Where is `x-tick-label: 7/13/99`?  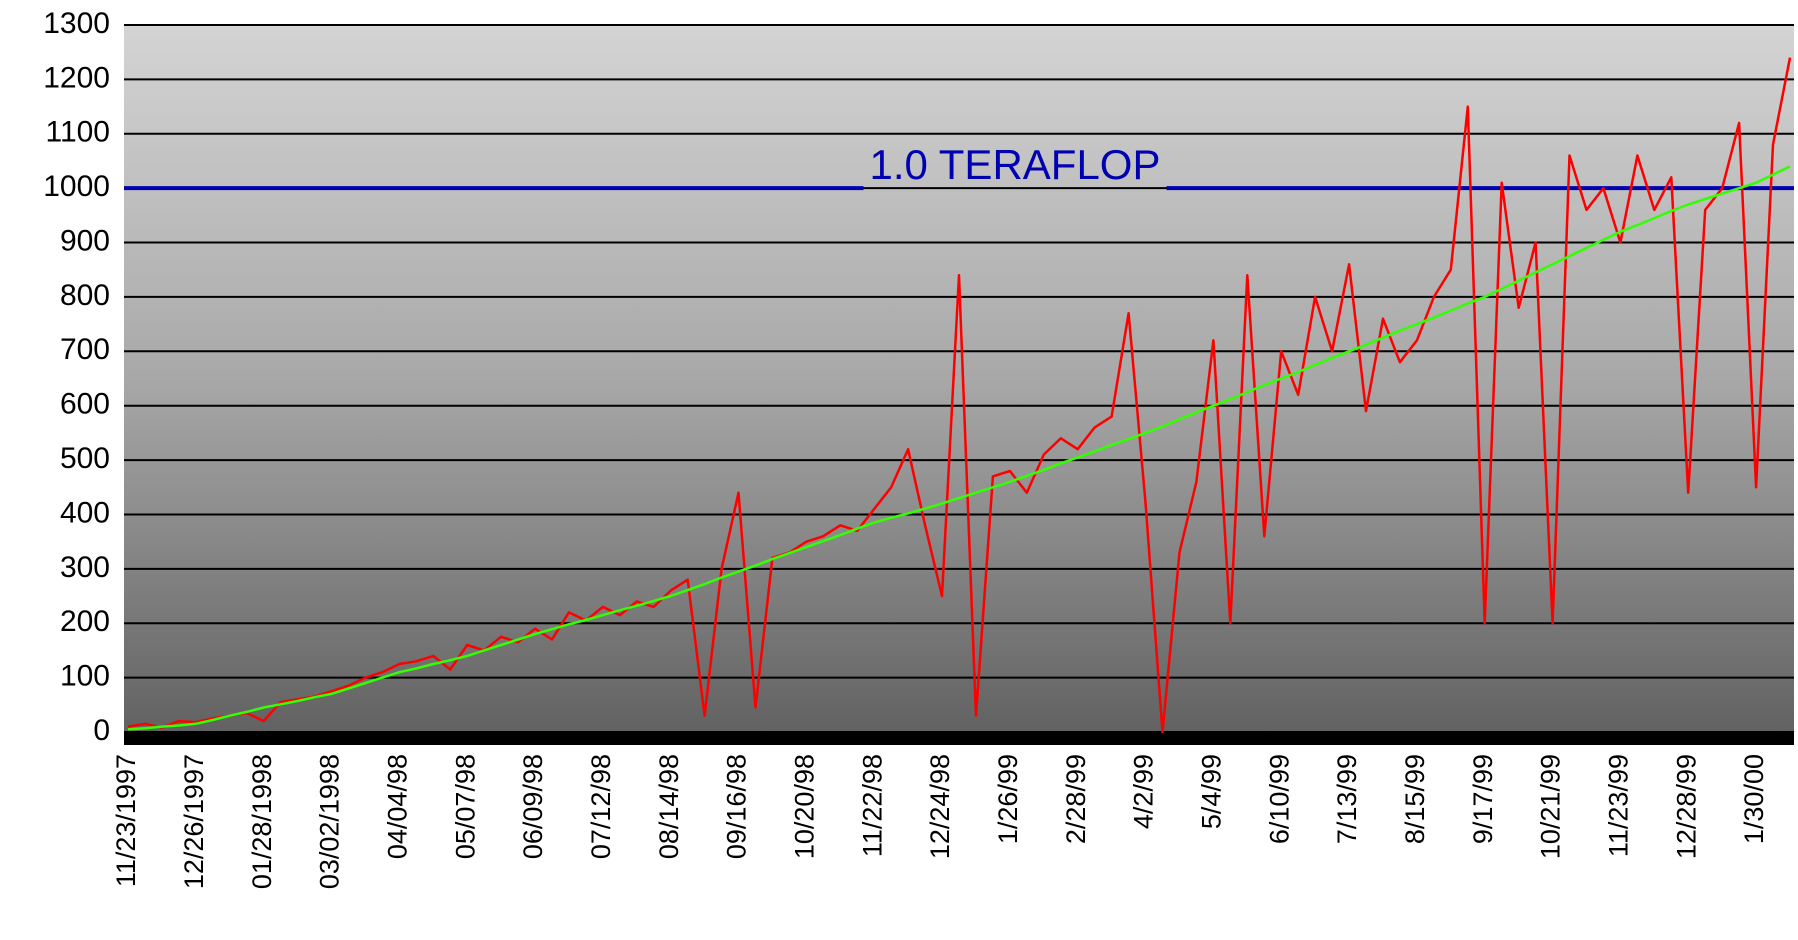 x-tick-label: 7/13/99 is located at coordinates (1347, 799).